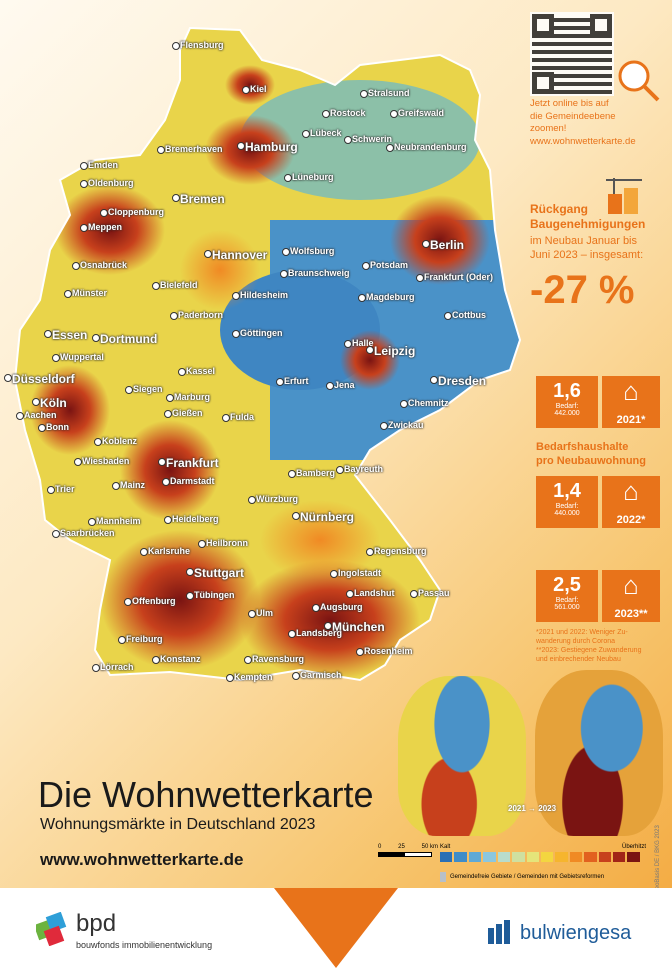 This screenshot has width=672, height=972. Describe the element at coordinates (142, 859) in the screenshot. I see `website-link: www.wohnwetterkarte.de` at that location.